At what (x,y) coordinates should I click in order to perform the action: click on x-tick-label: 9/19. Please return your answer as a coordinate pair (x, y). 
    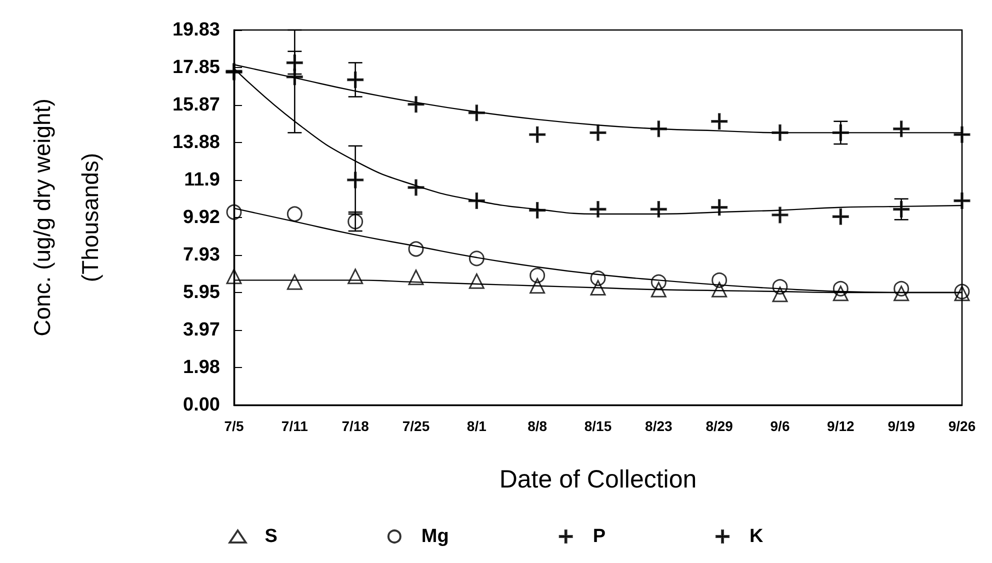
    Looking at the image, I should click on (902, 426).